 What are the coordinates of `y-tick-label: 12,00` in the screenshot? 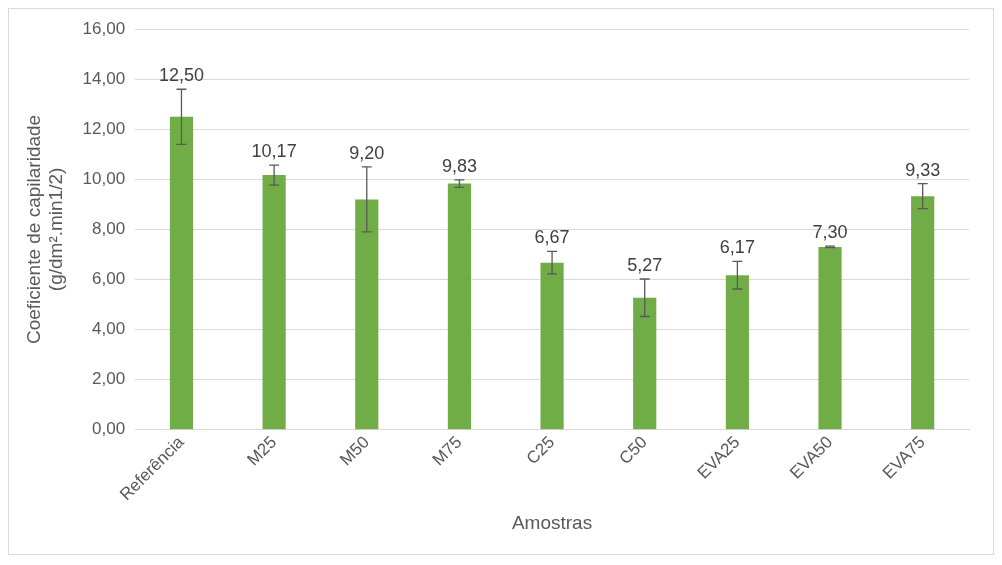 It's located at (104, 128).